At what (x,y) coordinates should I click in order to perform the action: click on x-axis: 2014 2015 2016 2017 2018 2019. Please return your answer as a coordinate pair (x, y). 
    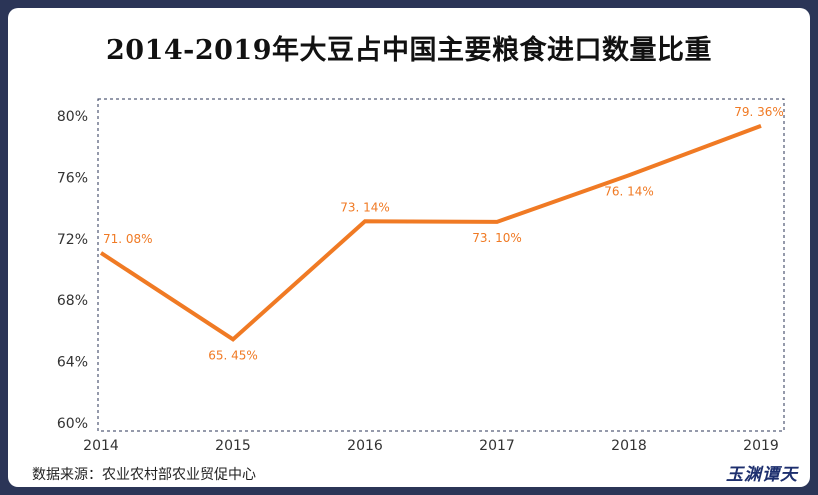
    Looking at the image, I should click on (431, 446).